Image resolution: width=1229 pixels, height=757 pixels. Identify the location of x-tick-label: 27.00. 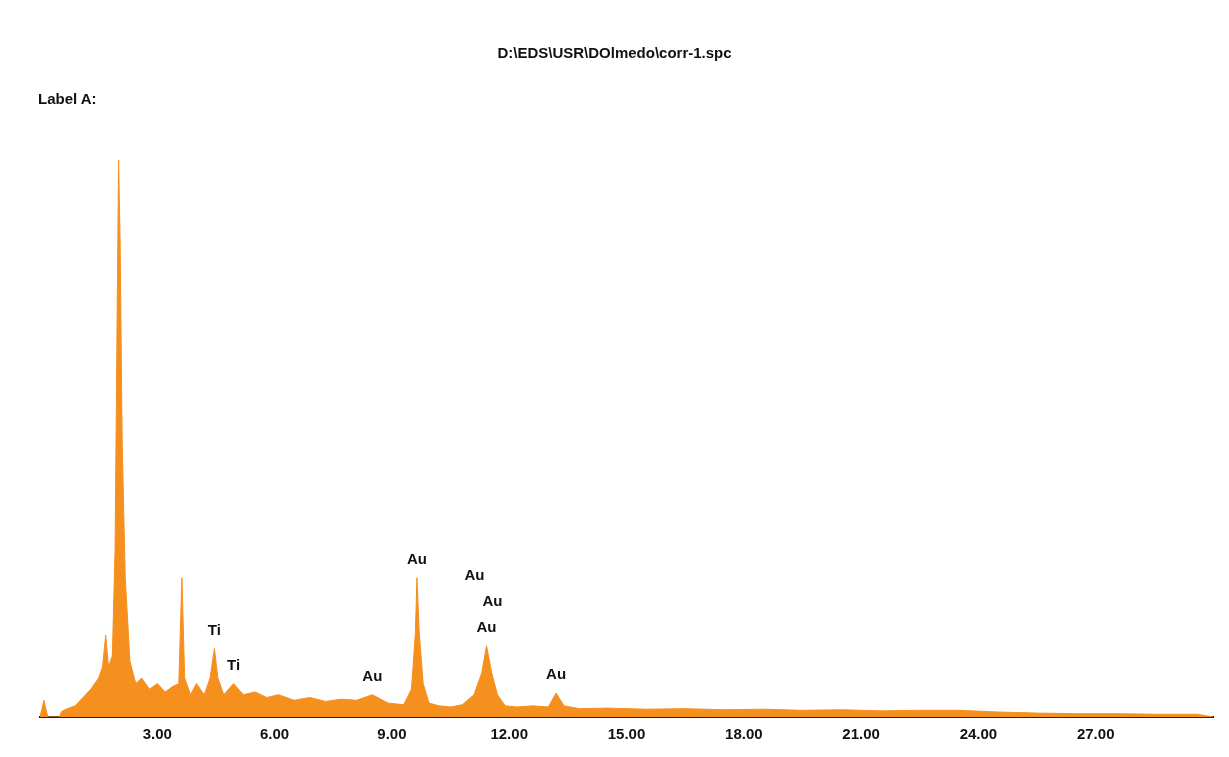
(1095, 734).